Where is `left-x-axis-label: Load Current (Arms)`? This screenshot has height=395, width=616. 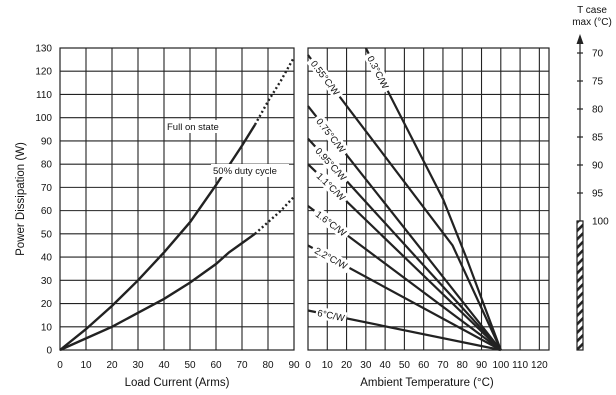
left-x-axis-label: Load Current (Arms) is located at coordinates (177, 383).